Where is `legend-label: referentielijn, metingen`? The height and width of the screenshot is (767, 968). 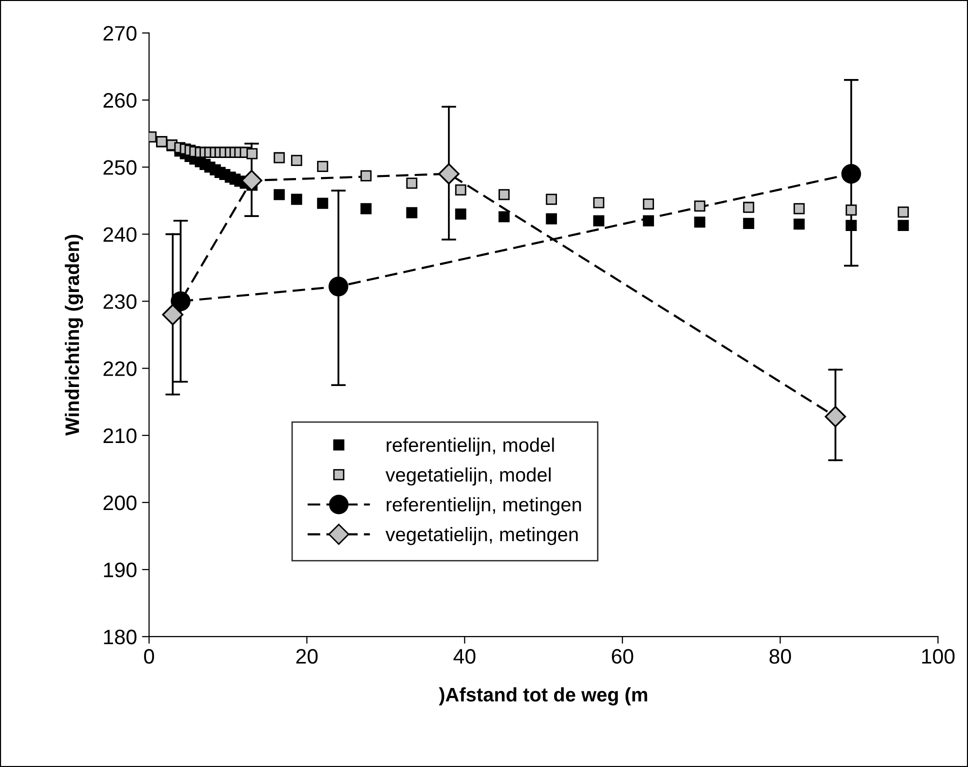 legend-label: referentielijn, metingen is located at coordinates (483, 506).